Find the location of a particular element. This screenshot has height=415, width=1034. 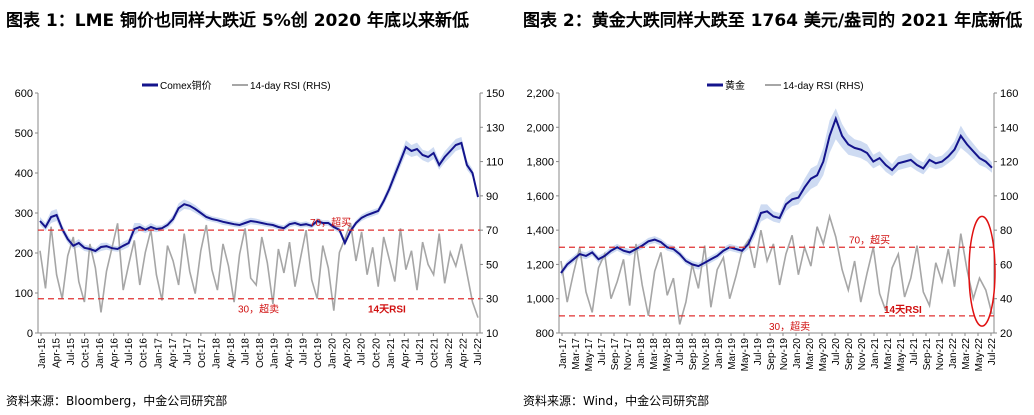

y2-tick-label: 60 is located at coordinates (1006, 265).